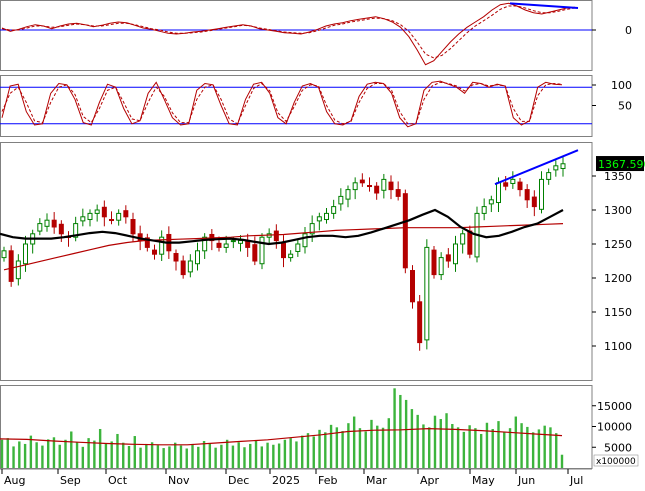 This screenshot has width=645, height=491. I want to click on price-tick-1200: 1200, so click(618, 278).